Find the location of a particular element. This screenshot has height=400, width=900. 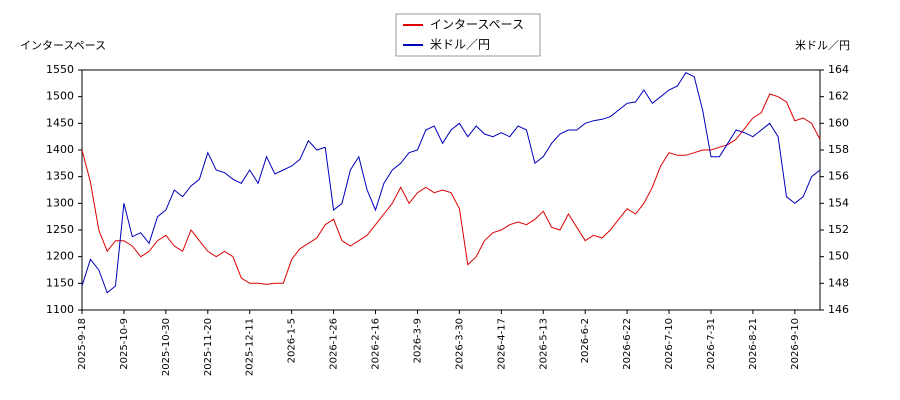

y2-tick-label: 164 is located at coordinates (838, 69).